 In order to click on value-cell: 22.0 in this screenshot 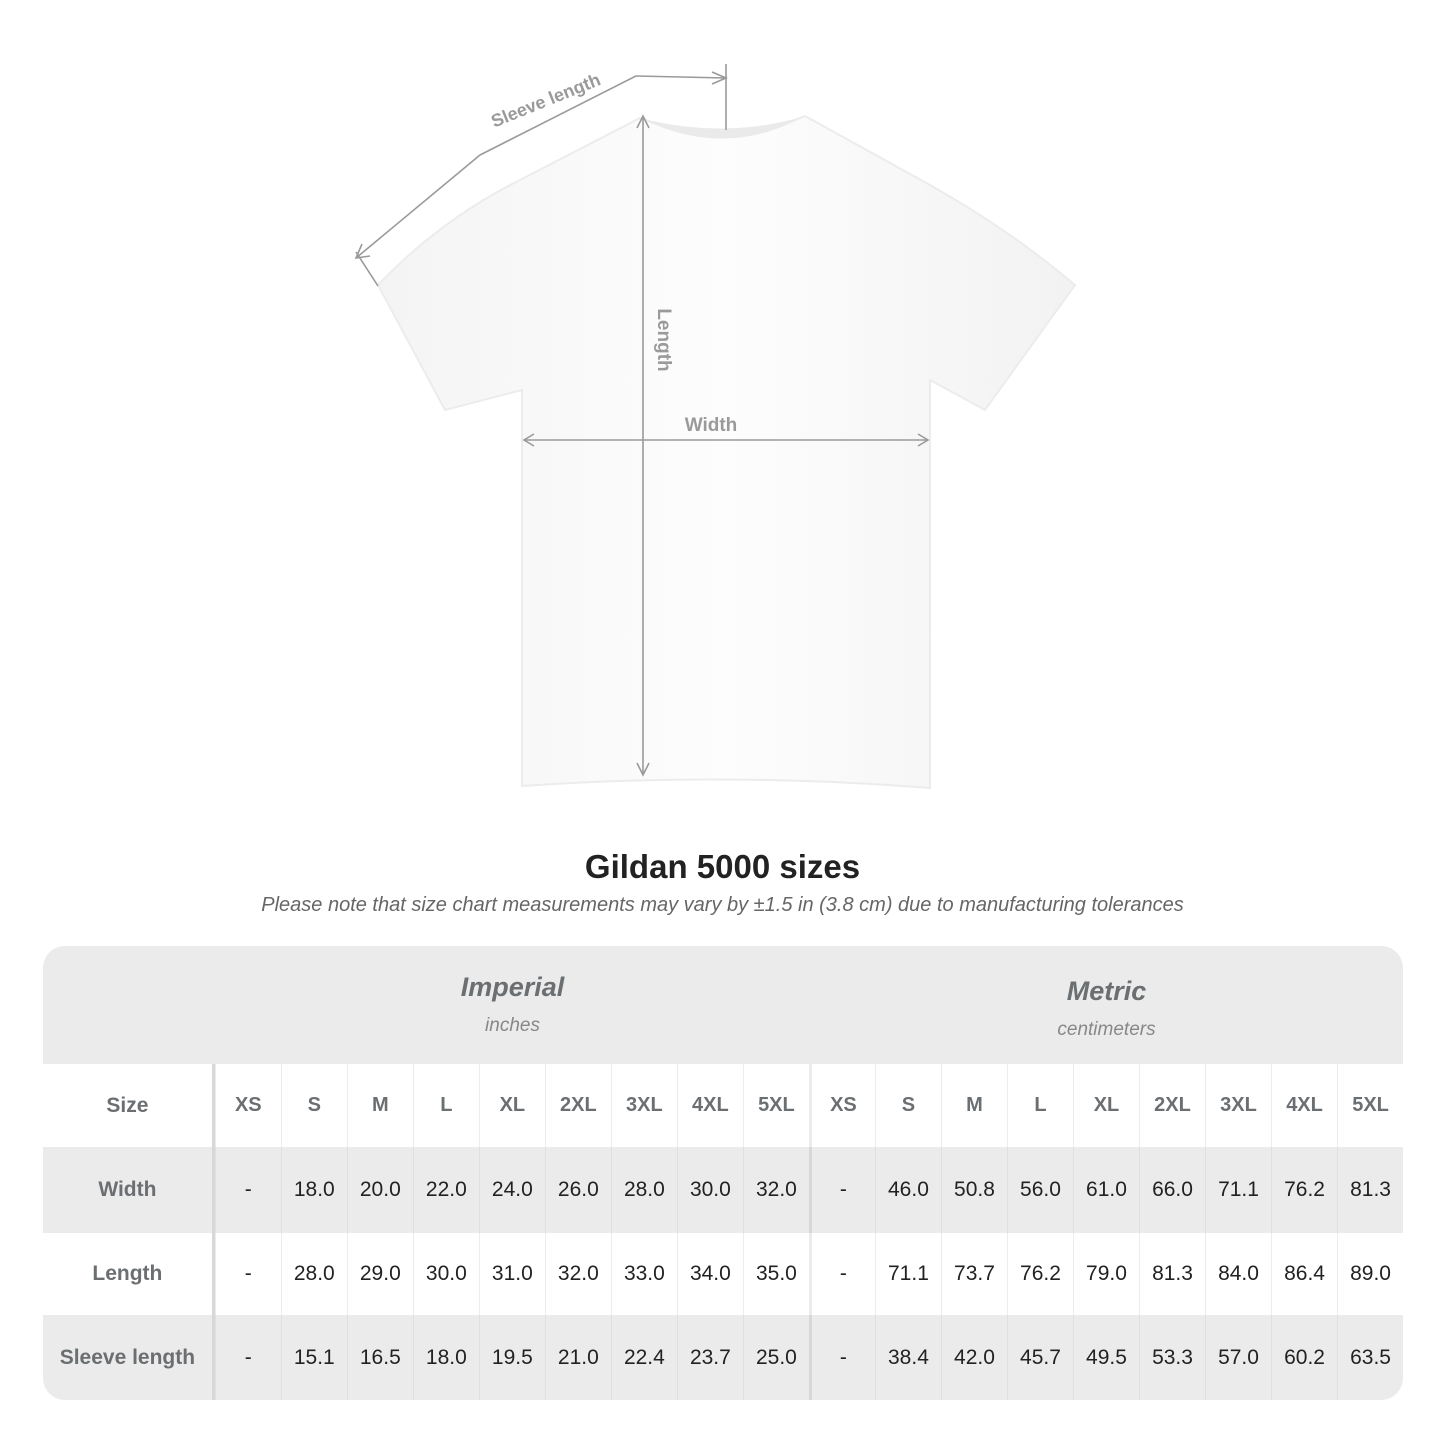, I will do `click(445, 1190)`.